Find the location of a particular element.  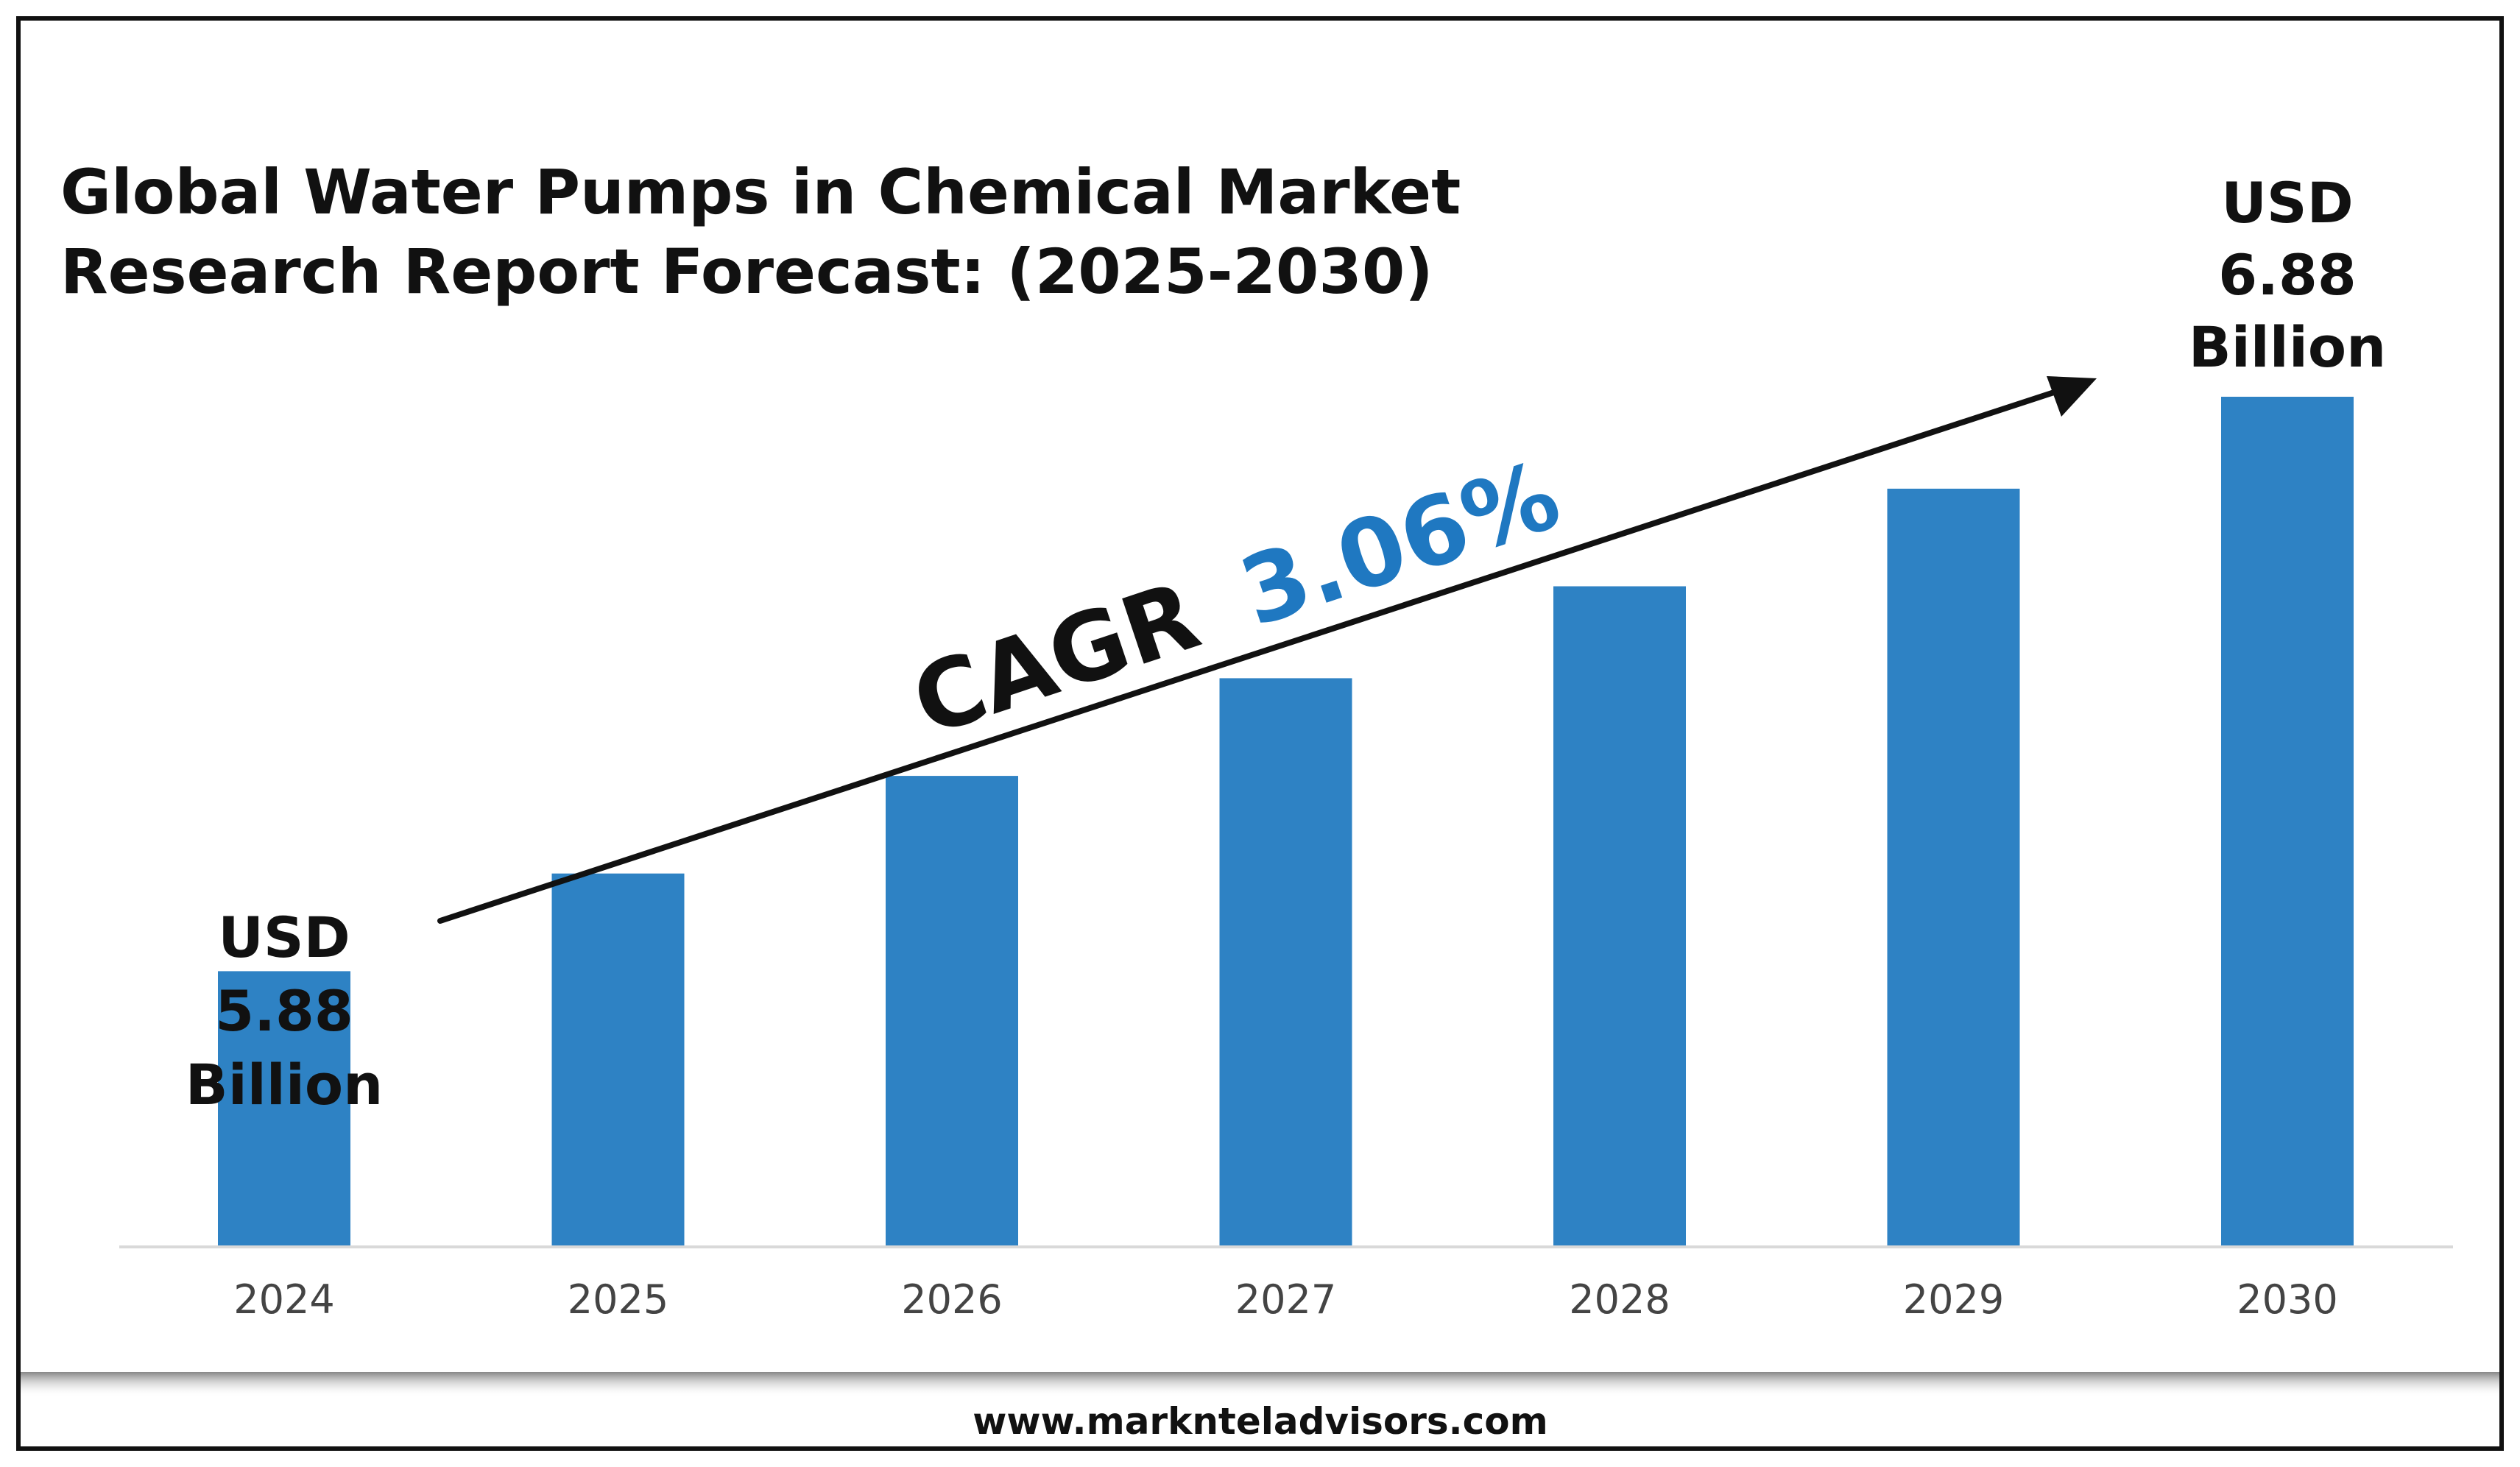

bar-2030 is located at coordinates (2287, 822).